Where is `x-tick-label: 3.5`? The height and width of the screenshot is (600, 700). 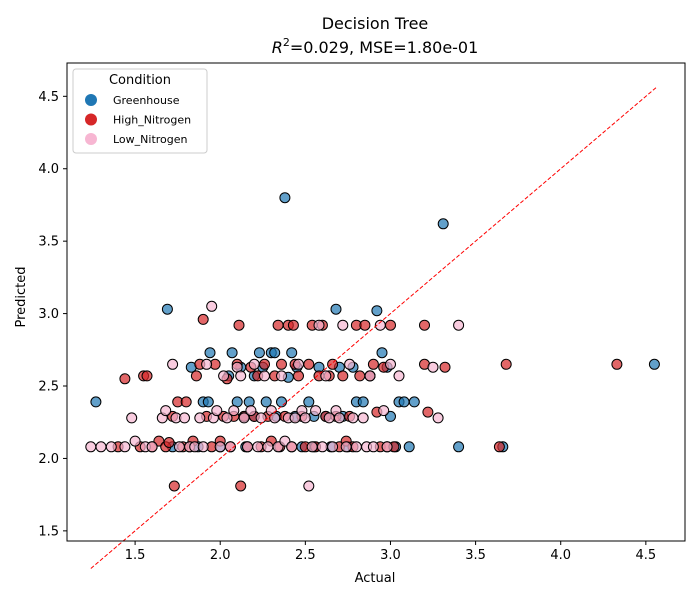 x-tick-label: 3.5 is located at coordinates (475, 555).